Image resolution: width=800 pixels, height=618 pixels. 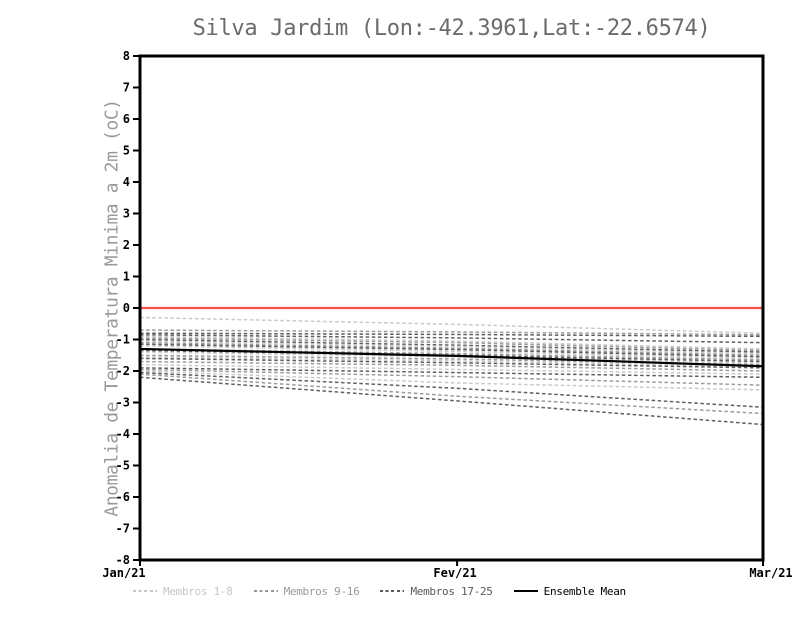 What do you see at coordinates (126, 277) in the screenshot?
I see `y-tick-label: 1` at bounding box center [126, 277].